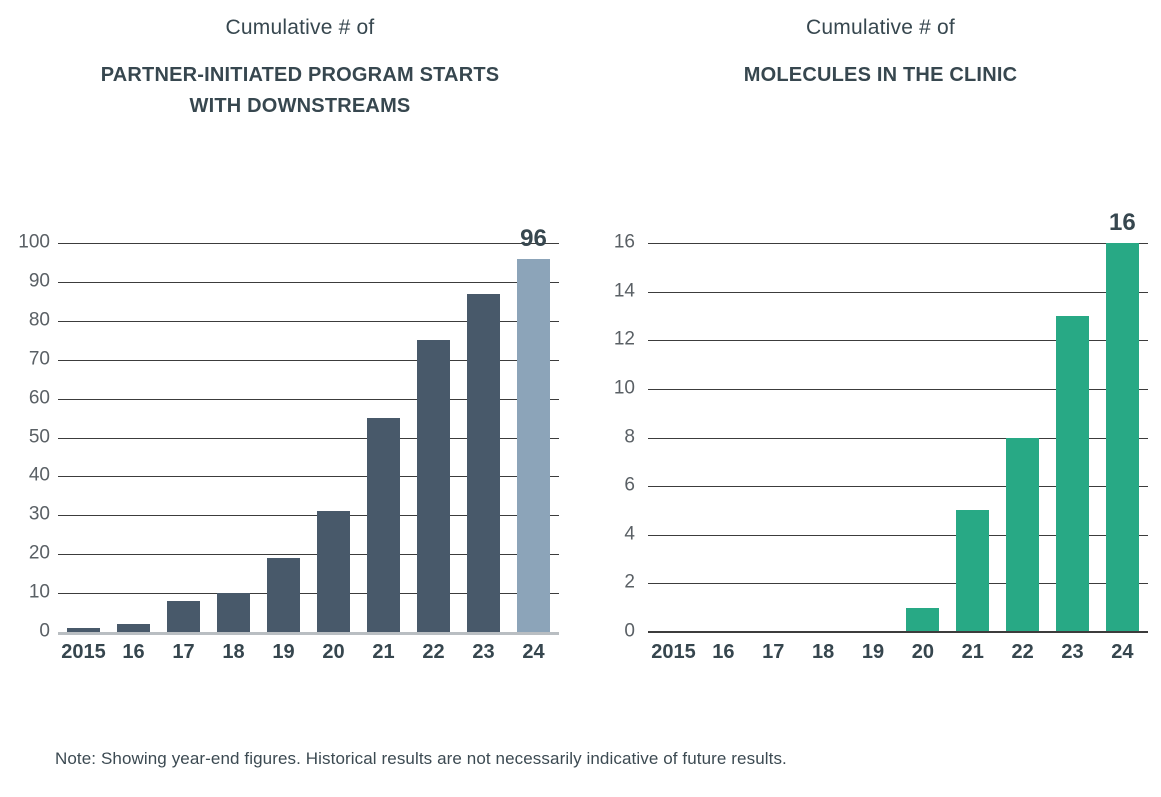 This screenshot has width=1161, height=797. I want to click on x-tick-label: 20, so click(922, 652).